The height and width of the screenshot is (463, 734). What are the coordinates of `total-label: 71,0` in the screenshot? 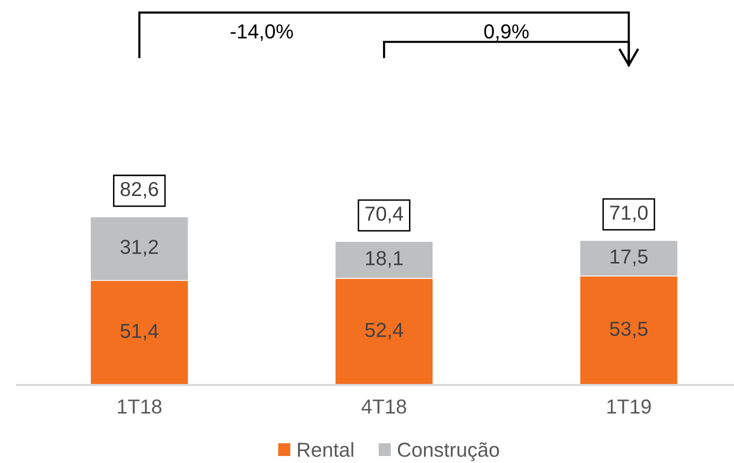 It's located at (629, 214).